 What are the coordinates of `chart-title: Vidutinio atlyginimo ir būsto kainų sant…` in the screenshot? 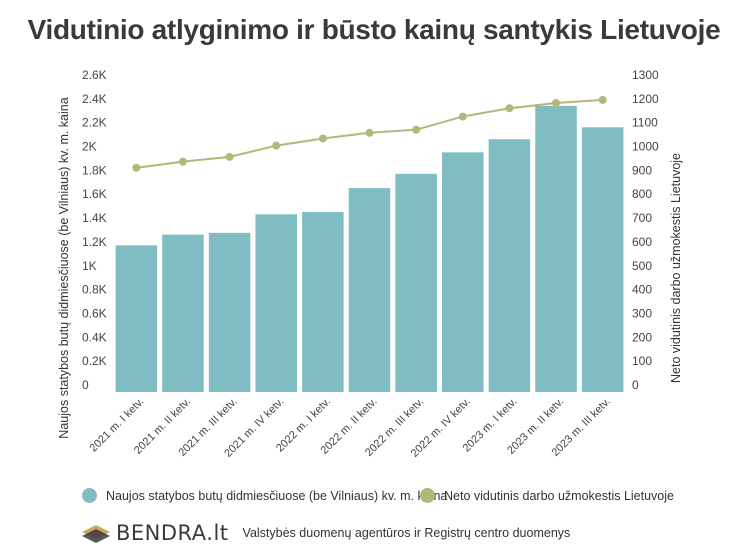 It's located at (374, 29).